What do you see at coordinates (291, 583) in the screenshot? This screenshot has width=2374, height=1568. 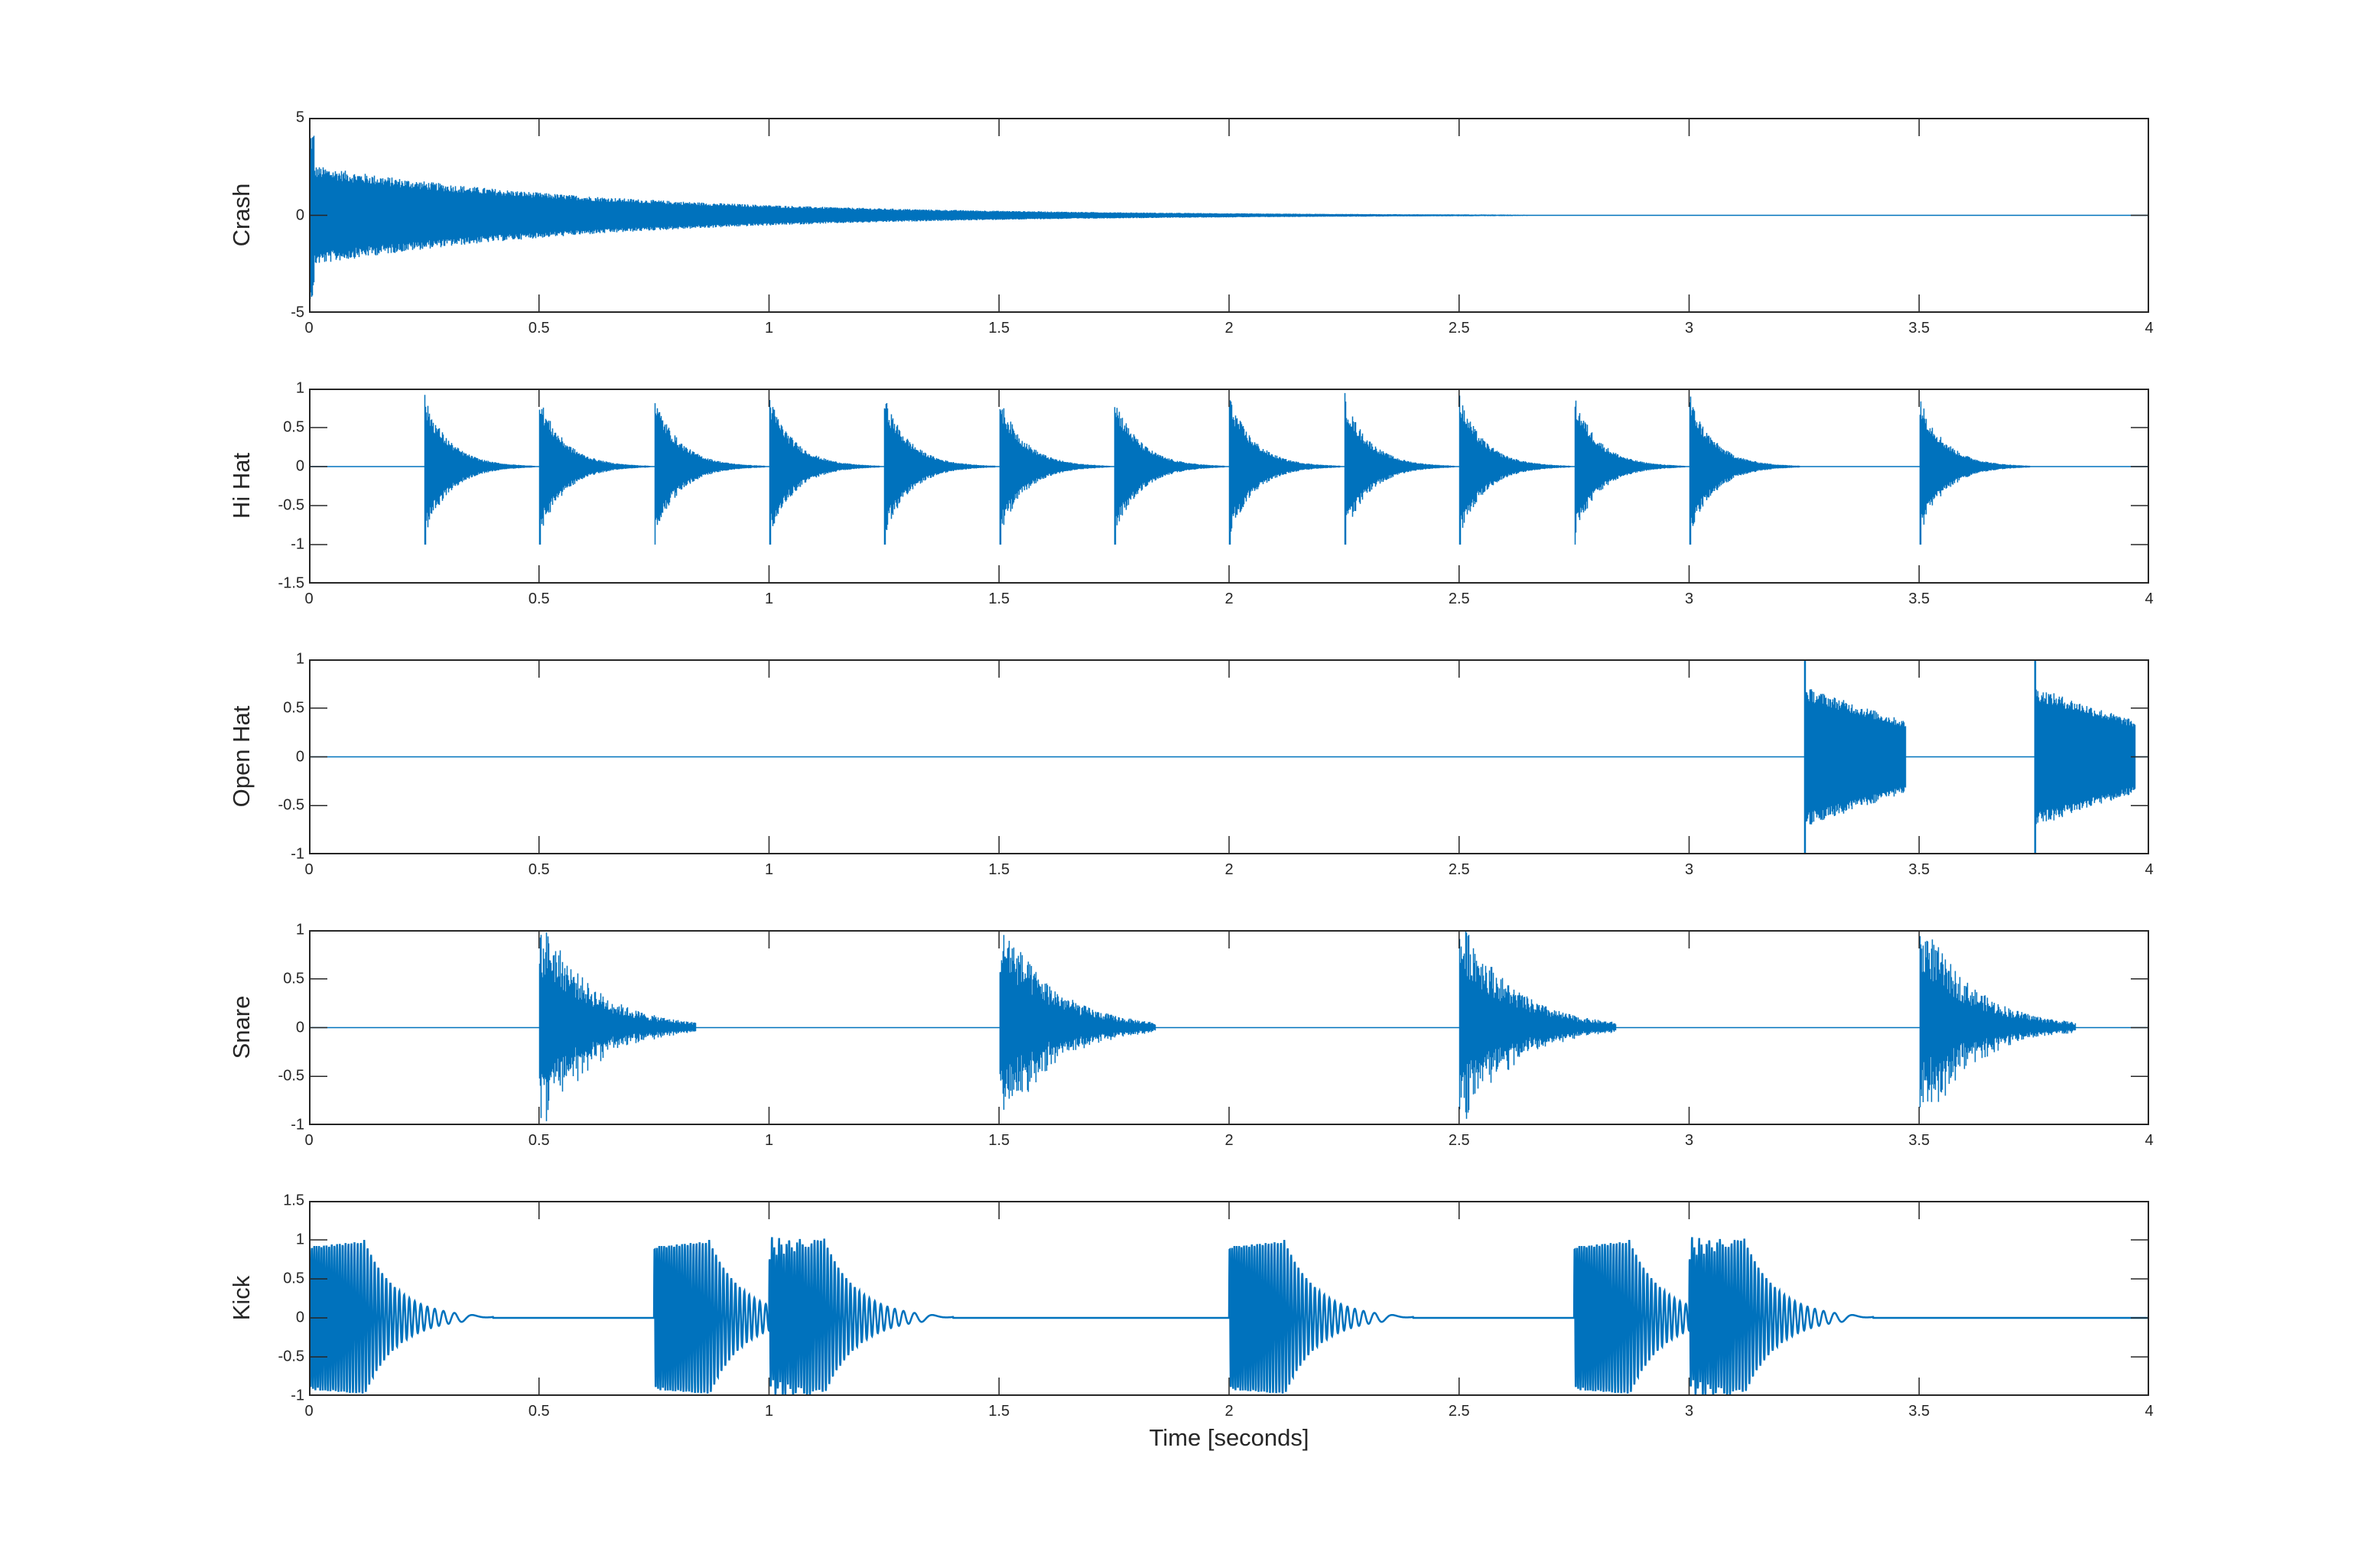 I see `y-tick-label: -1.5` at bounding box center [291, 583].